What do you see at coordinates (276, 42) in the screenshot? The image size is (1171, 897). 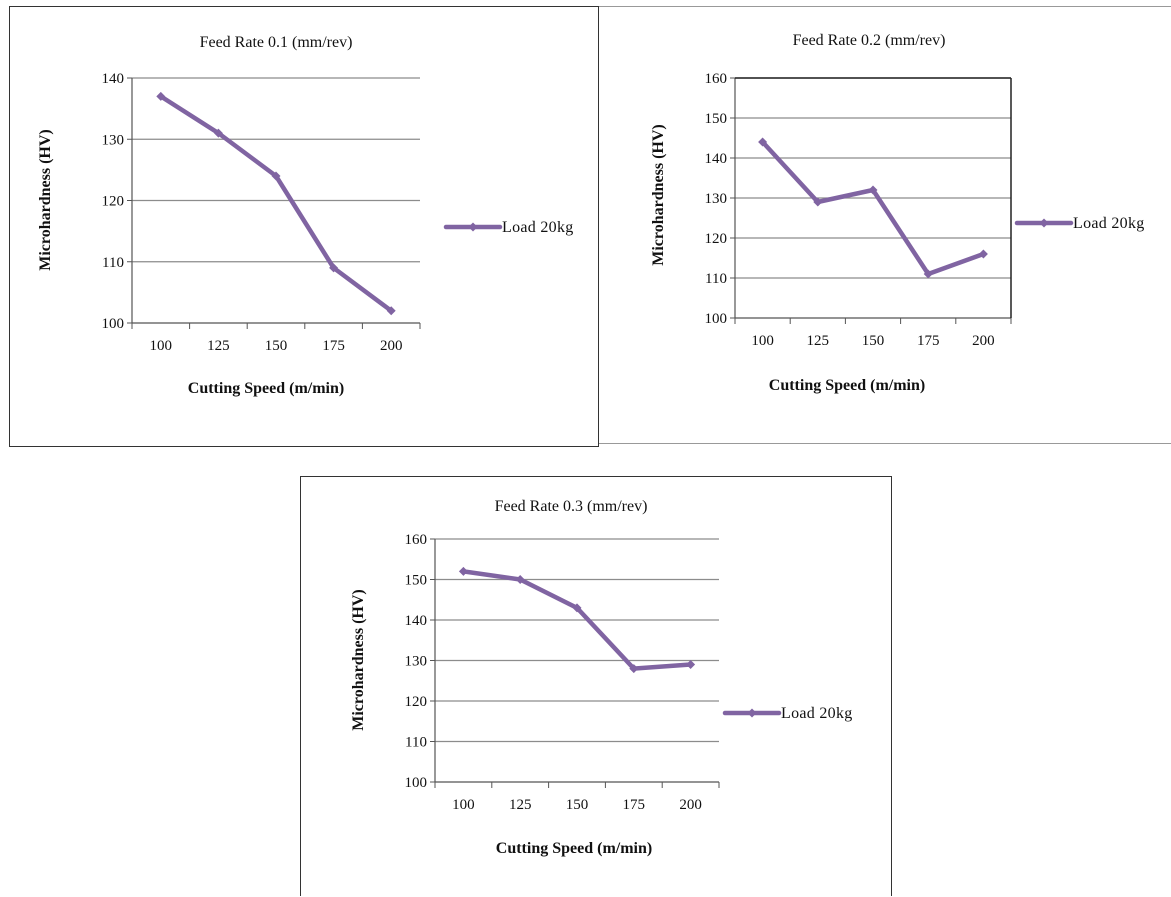 I see `chart-title: Feed Rate 0.1 (mm/rev)` at bounding box center [276, 42].